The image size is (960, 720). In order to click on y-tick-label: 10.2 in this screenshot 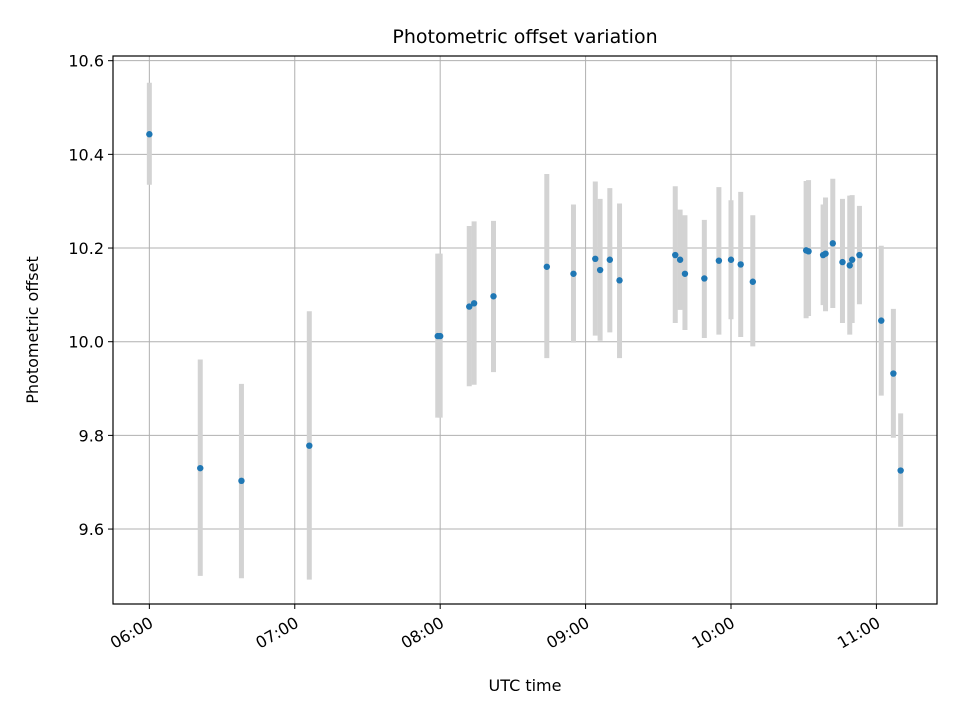, I will do `click(86, 248)`.